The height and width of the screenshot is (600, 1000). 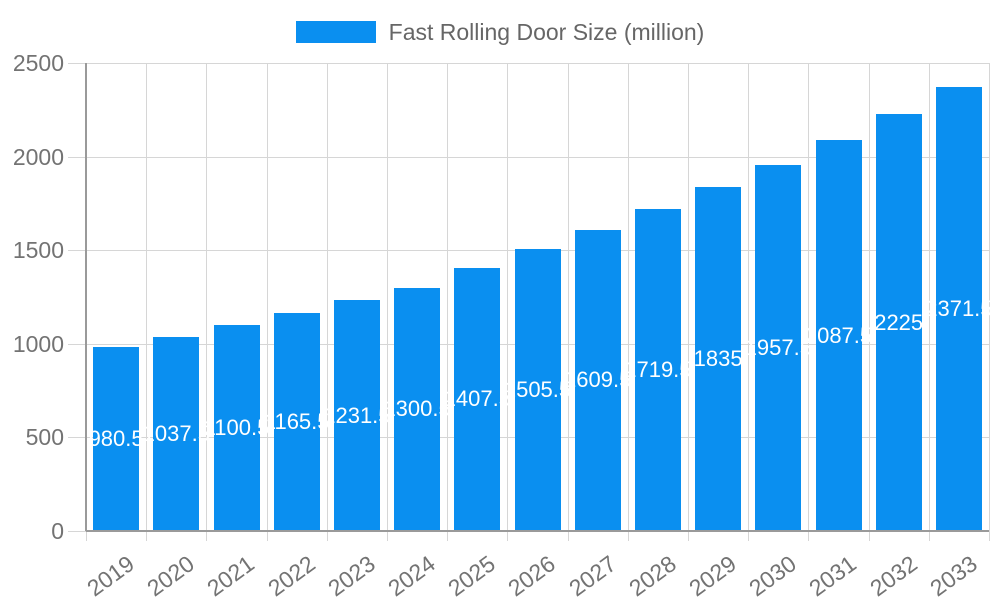 I want to click on bar-2024, so click(x=417, y=409).